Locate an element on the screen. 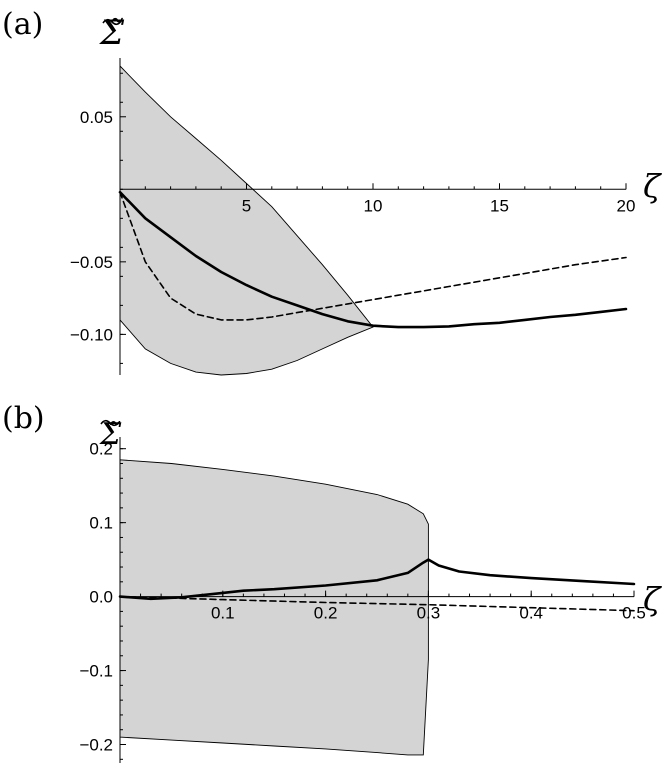 The width and height of the screenshot is (663, 774). x-tick-label: 0.5 is located at coordinates (634, 613).